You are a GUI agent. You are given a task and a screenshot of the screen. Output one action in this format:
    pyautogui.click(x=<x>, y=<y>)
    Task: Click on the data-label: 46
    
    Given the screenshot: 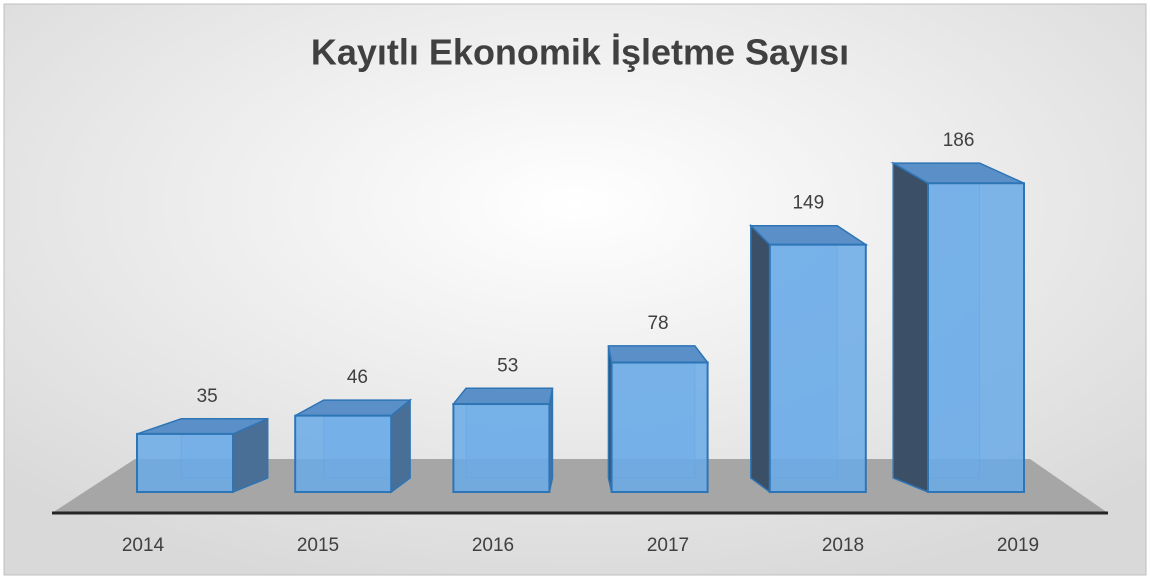 What is the action you would take?
    pyautogui.click(x=357, y=377)
    